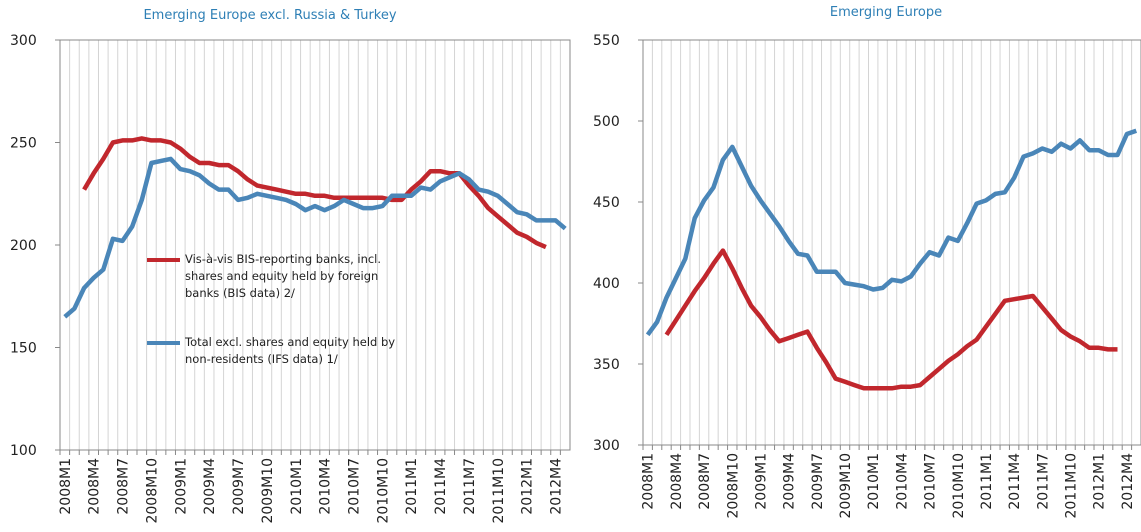  What do you see at coordinates (606, 203) in the screenshot?
I see `y-tick-label: 450` at bounding box center [606, 203].